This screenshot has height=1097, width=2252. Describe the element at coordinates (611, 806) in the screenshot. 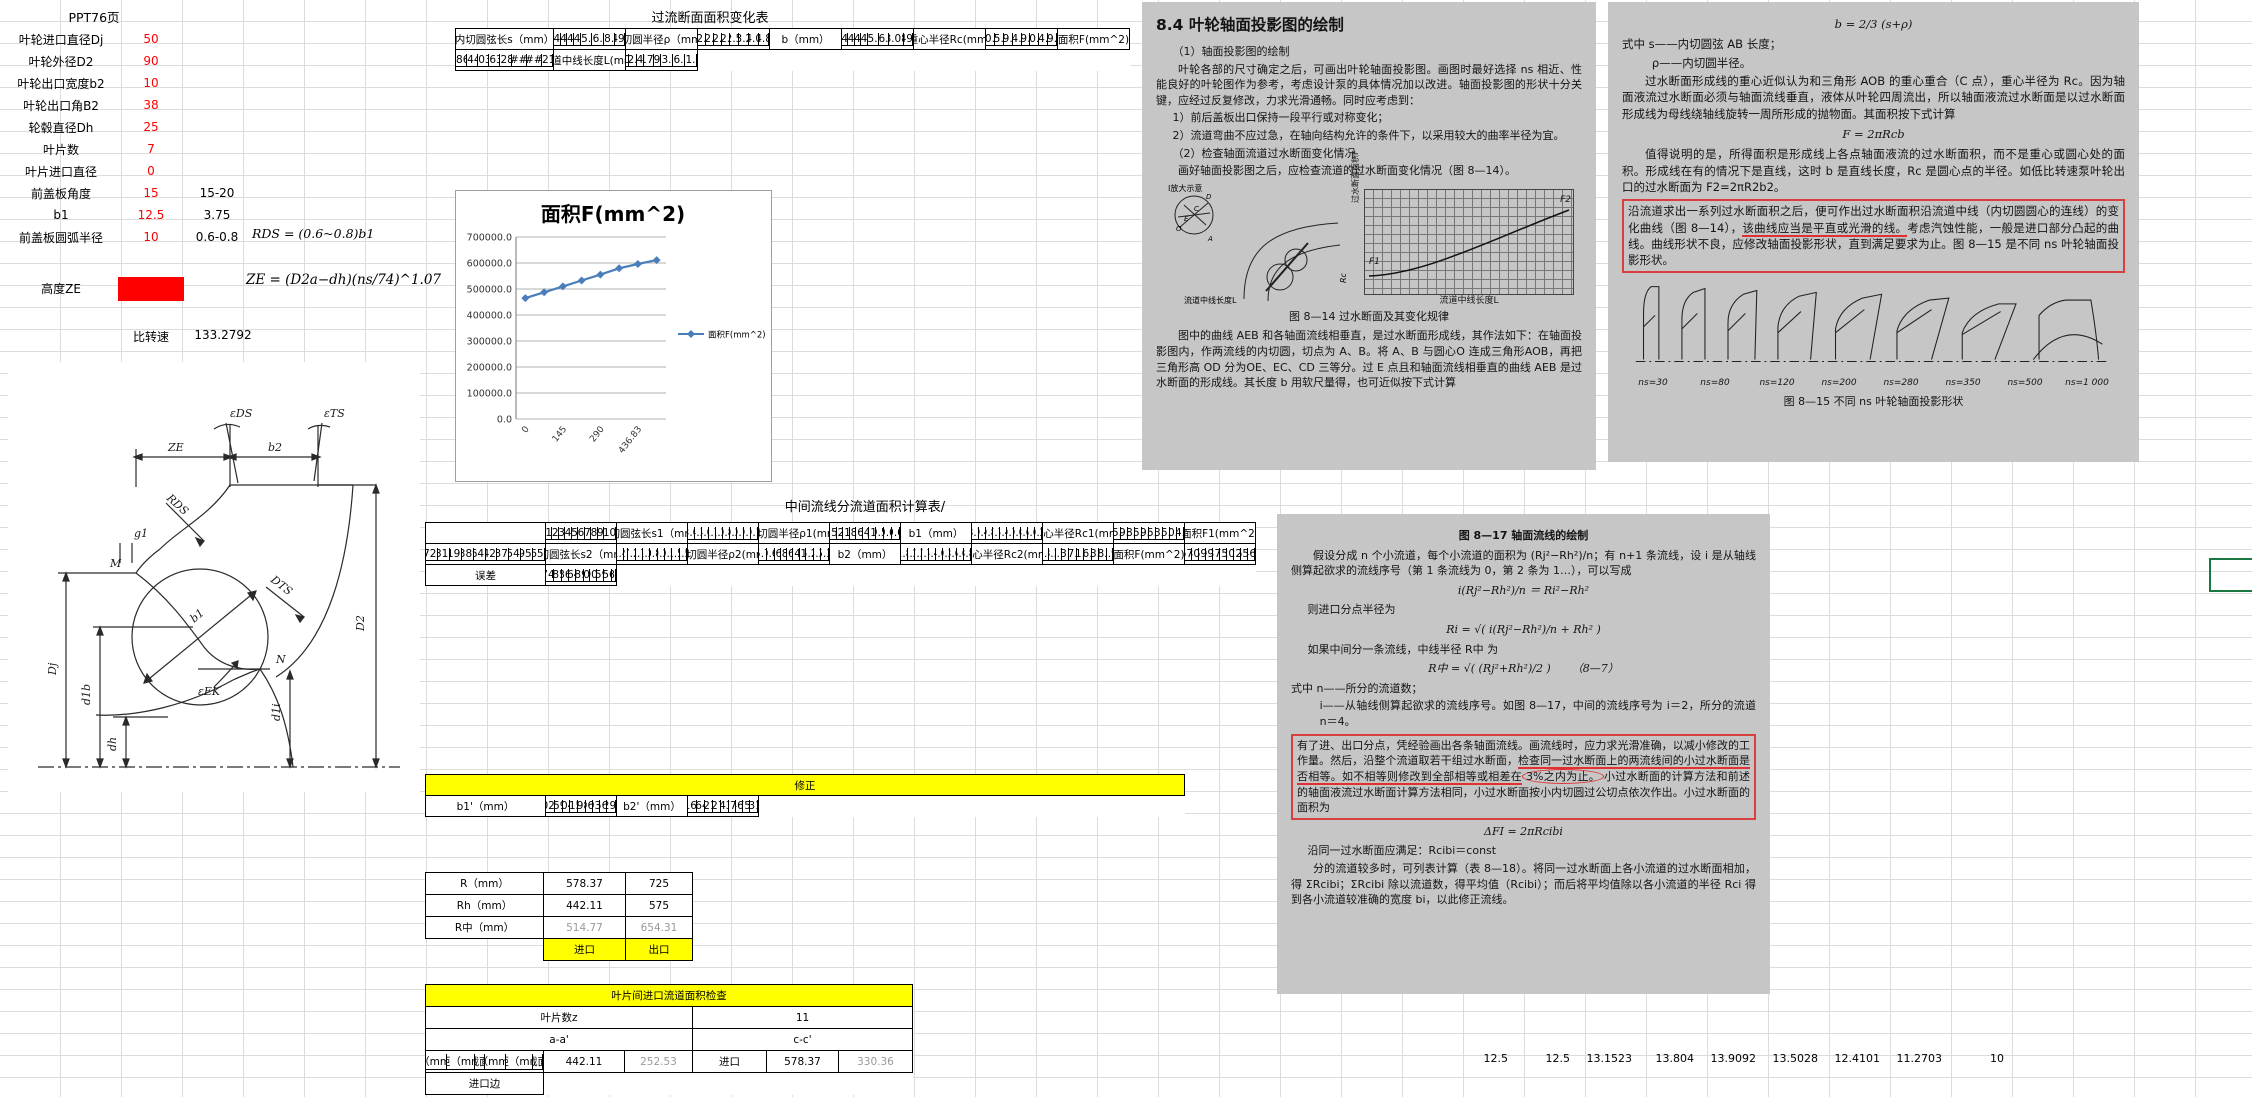

I see `cell: 26.5298327` at that location.